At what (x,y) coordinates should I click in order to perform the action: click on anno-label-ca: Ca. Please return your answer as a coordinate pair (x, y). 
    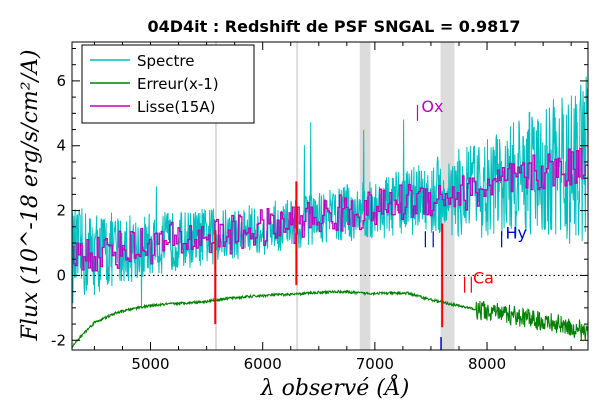
    Looking at the image, I should click on (483, 278).